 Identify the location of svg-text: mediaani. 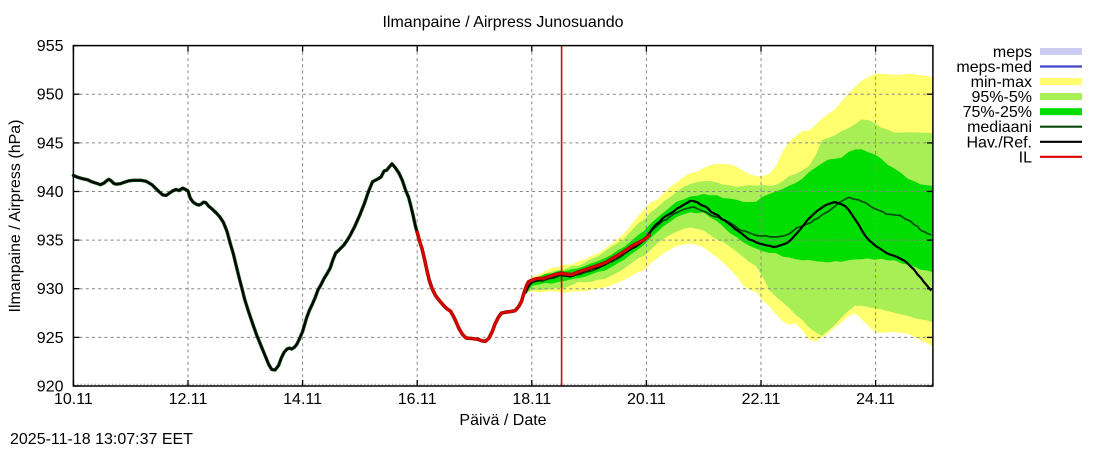
(999, 127).